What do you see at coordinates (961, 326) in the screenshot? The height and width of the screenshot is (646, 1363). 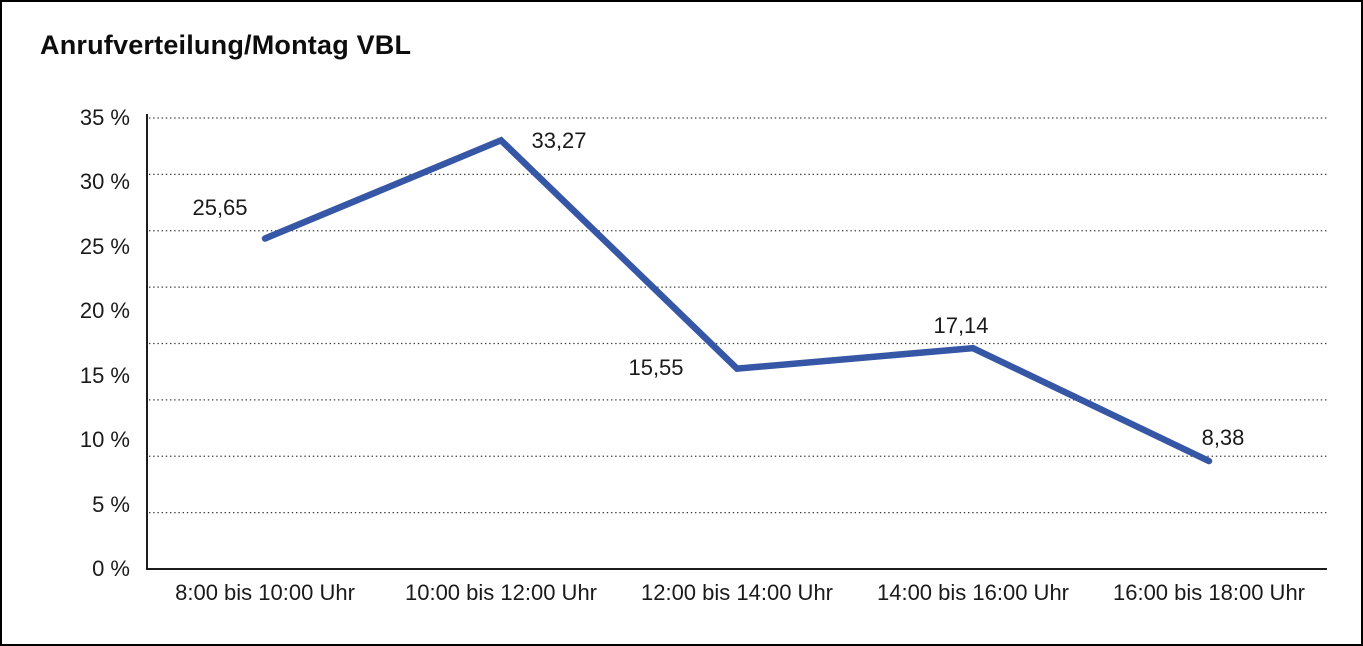 I see `data-point-label: 17,14` at bounding box center [961, 326].